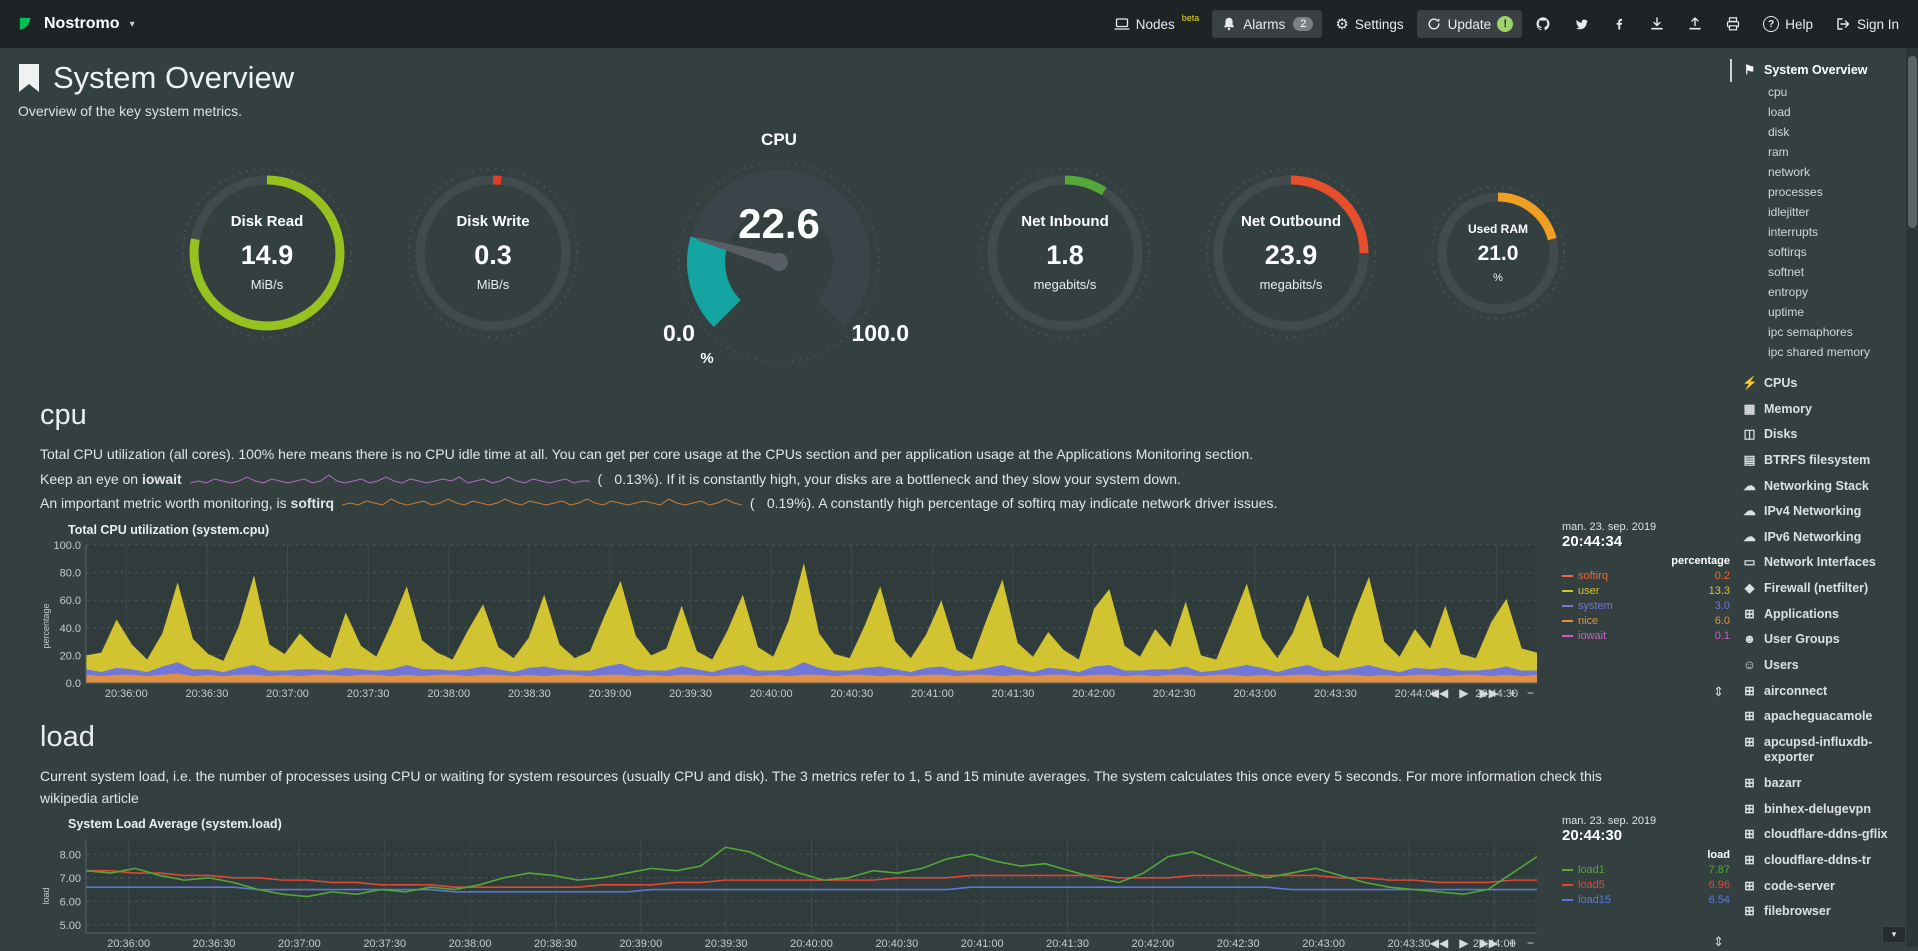 The image size is (1918, 951). Describe the element at coordinates (1822, 589) in the screenshot. I see `sidebar-item-firewall-netfilter-: ◆ Firewall (netfilter)` at that location.